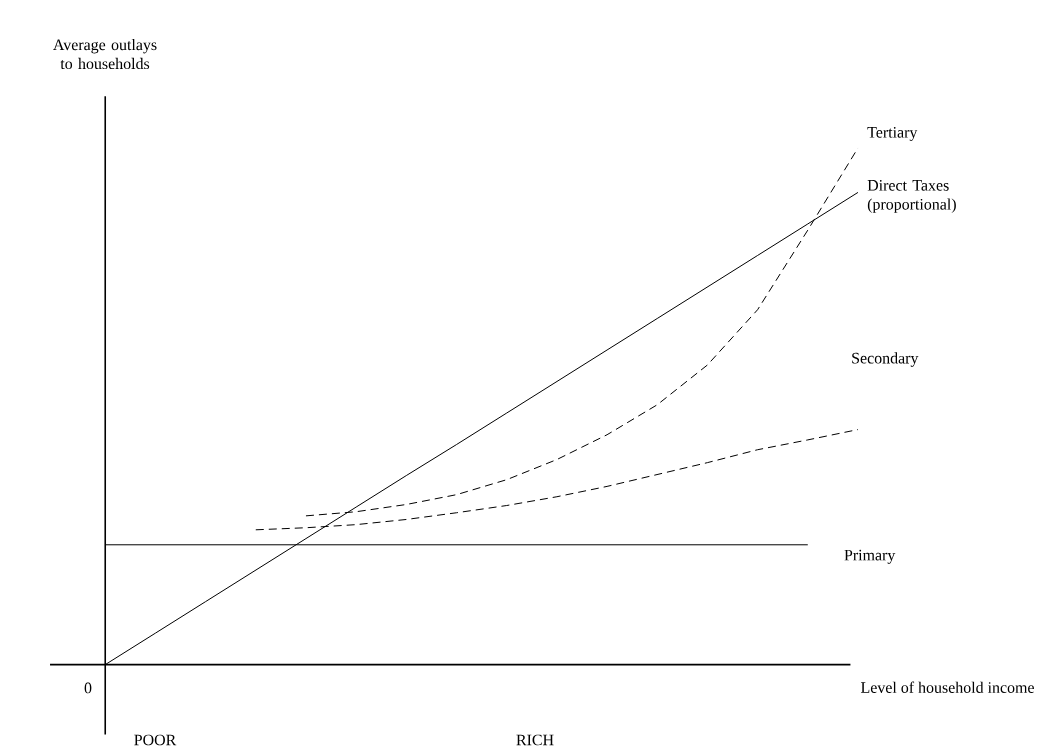 This screenshot has width=1045, height=751. I want to click on text: Primary, so click(870, 556).